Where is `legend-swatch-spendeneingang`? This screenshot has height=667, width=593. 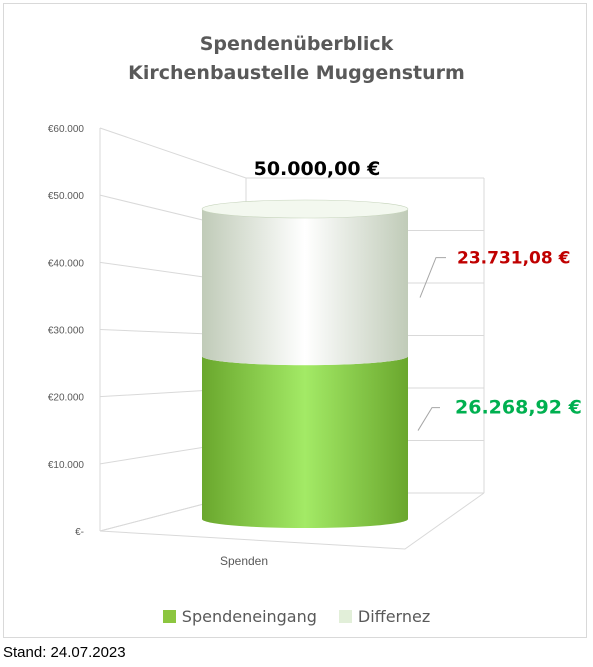 legend-swatch-spendeneingang is located at coordinates (169, 616).